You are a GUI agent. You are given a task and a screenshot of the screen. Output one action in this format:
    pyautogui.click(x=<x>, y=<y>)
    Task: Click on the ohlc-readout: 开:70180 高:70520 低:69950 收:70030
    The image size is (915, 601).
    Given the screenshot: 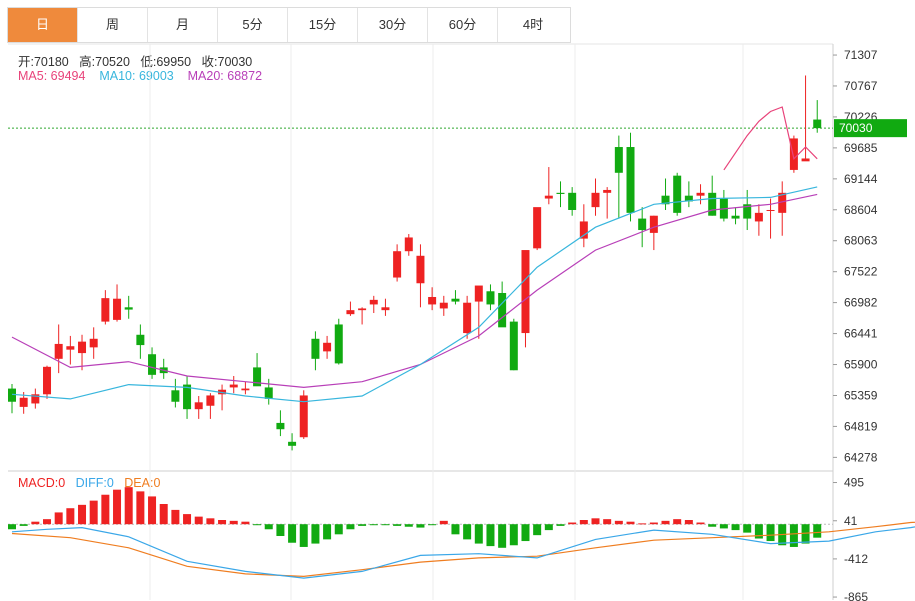 What is the action you would take?
    pyautogui.click(x=135, y=60)
    